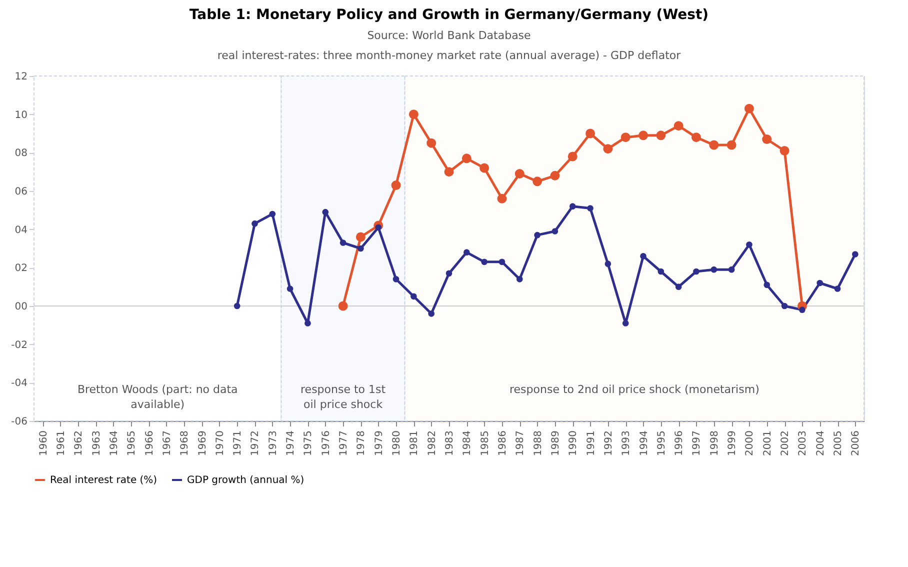 The height and width of the screenshot is (567, 908). What do you see at coordinates (21, 115) in the screenshot?
I see `y-tick-label: 10` at bounding box center [21, 115].